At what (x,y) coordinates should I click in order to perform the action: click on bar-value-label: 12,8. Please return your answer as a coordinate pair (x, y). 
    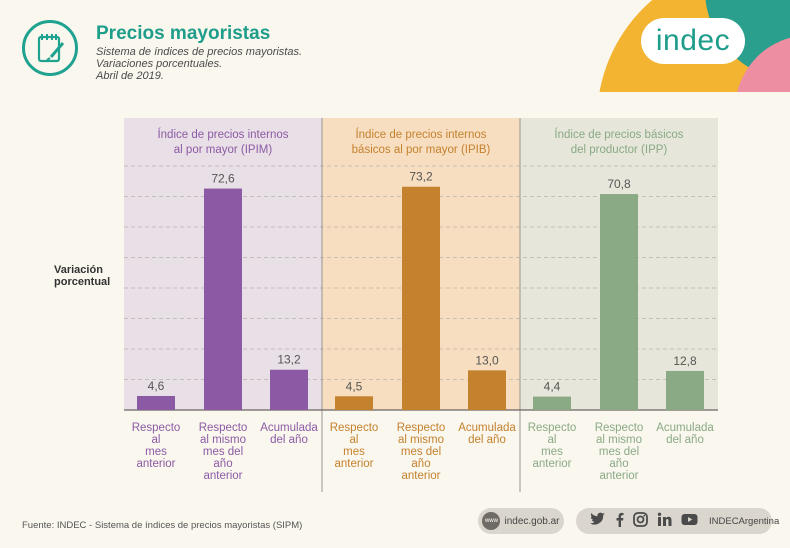
    Looking at the image, I should click on (685, 361).